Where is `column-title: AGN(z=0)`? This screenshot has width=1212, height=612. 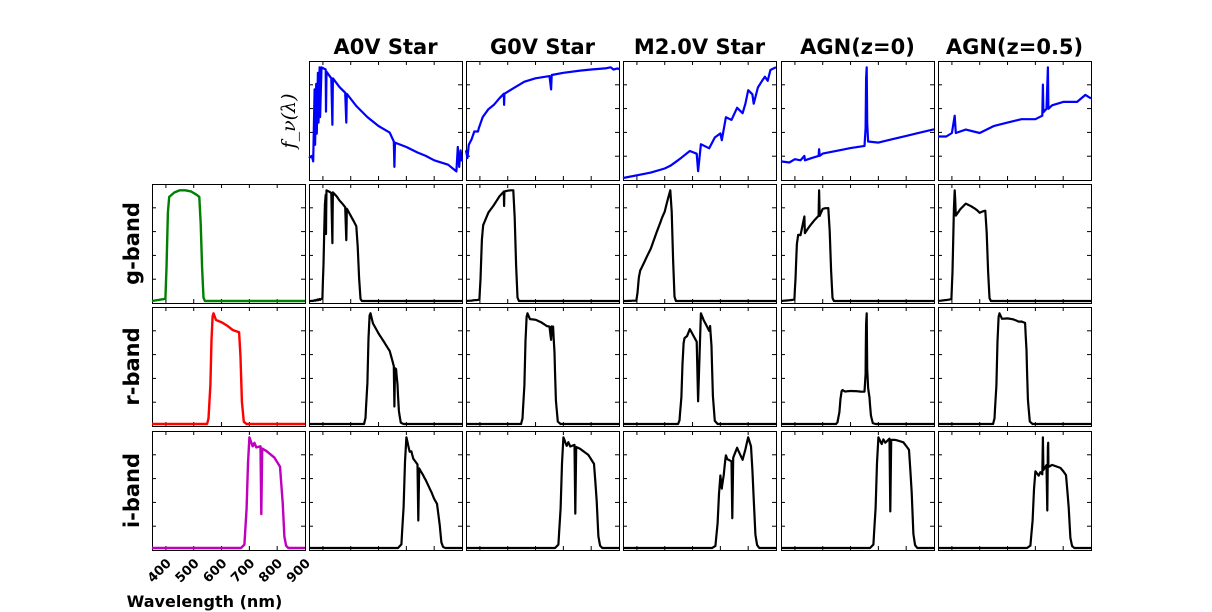
column-title: AGN(z=0) is located at coordinates (857, 47).